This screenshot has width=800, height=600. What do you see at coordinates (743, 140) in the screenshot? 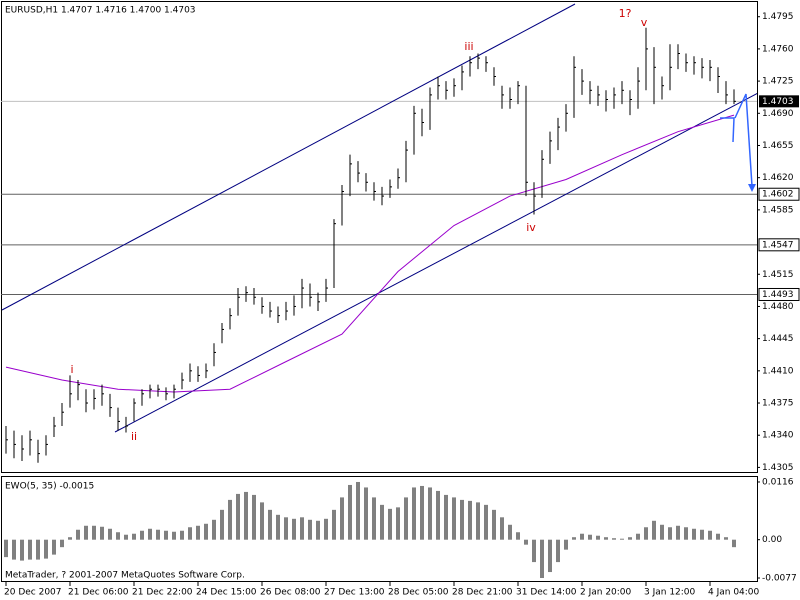
I see `forecast-arrow` at bounding box center [743, 140].